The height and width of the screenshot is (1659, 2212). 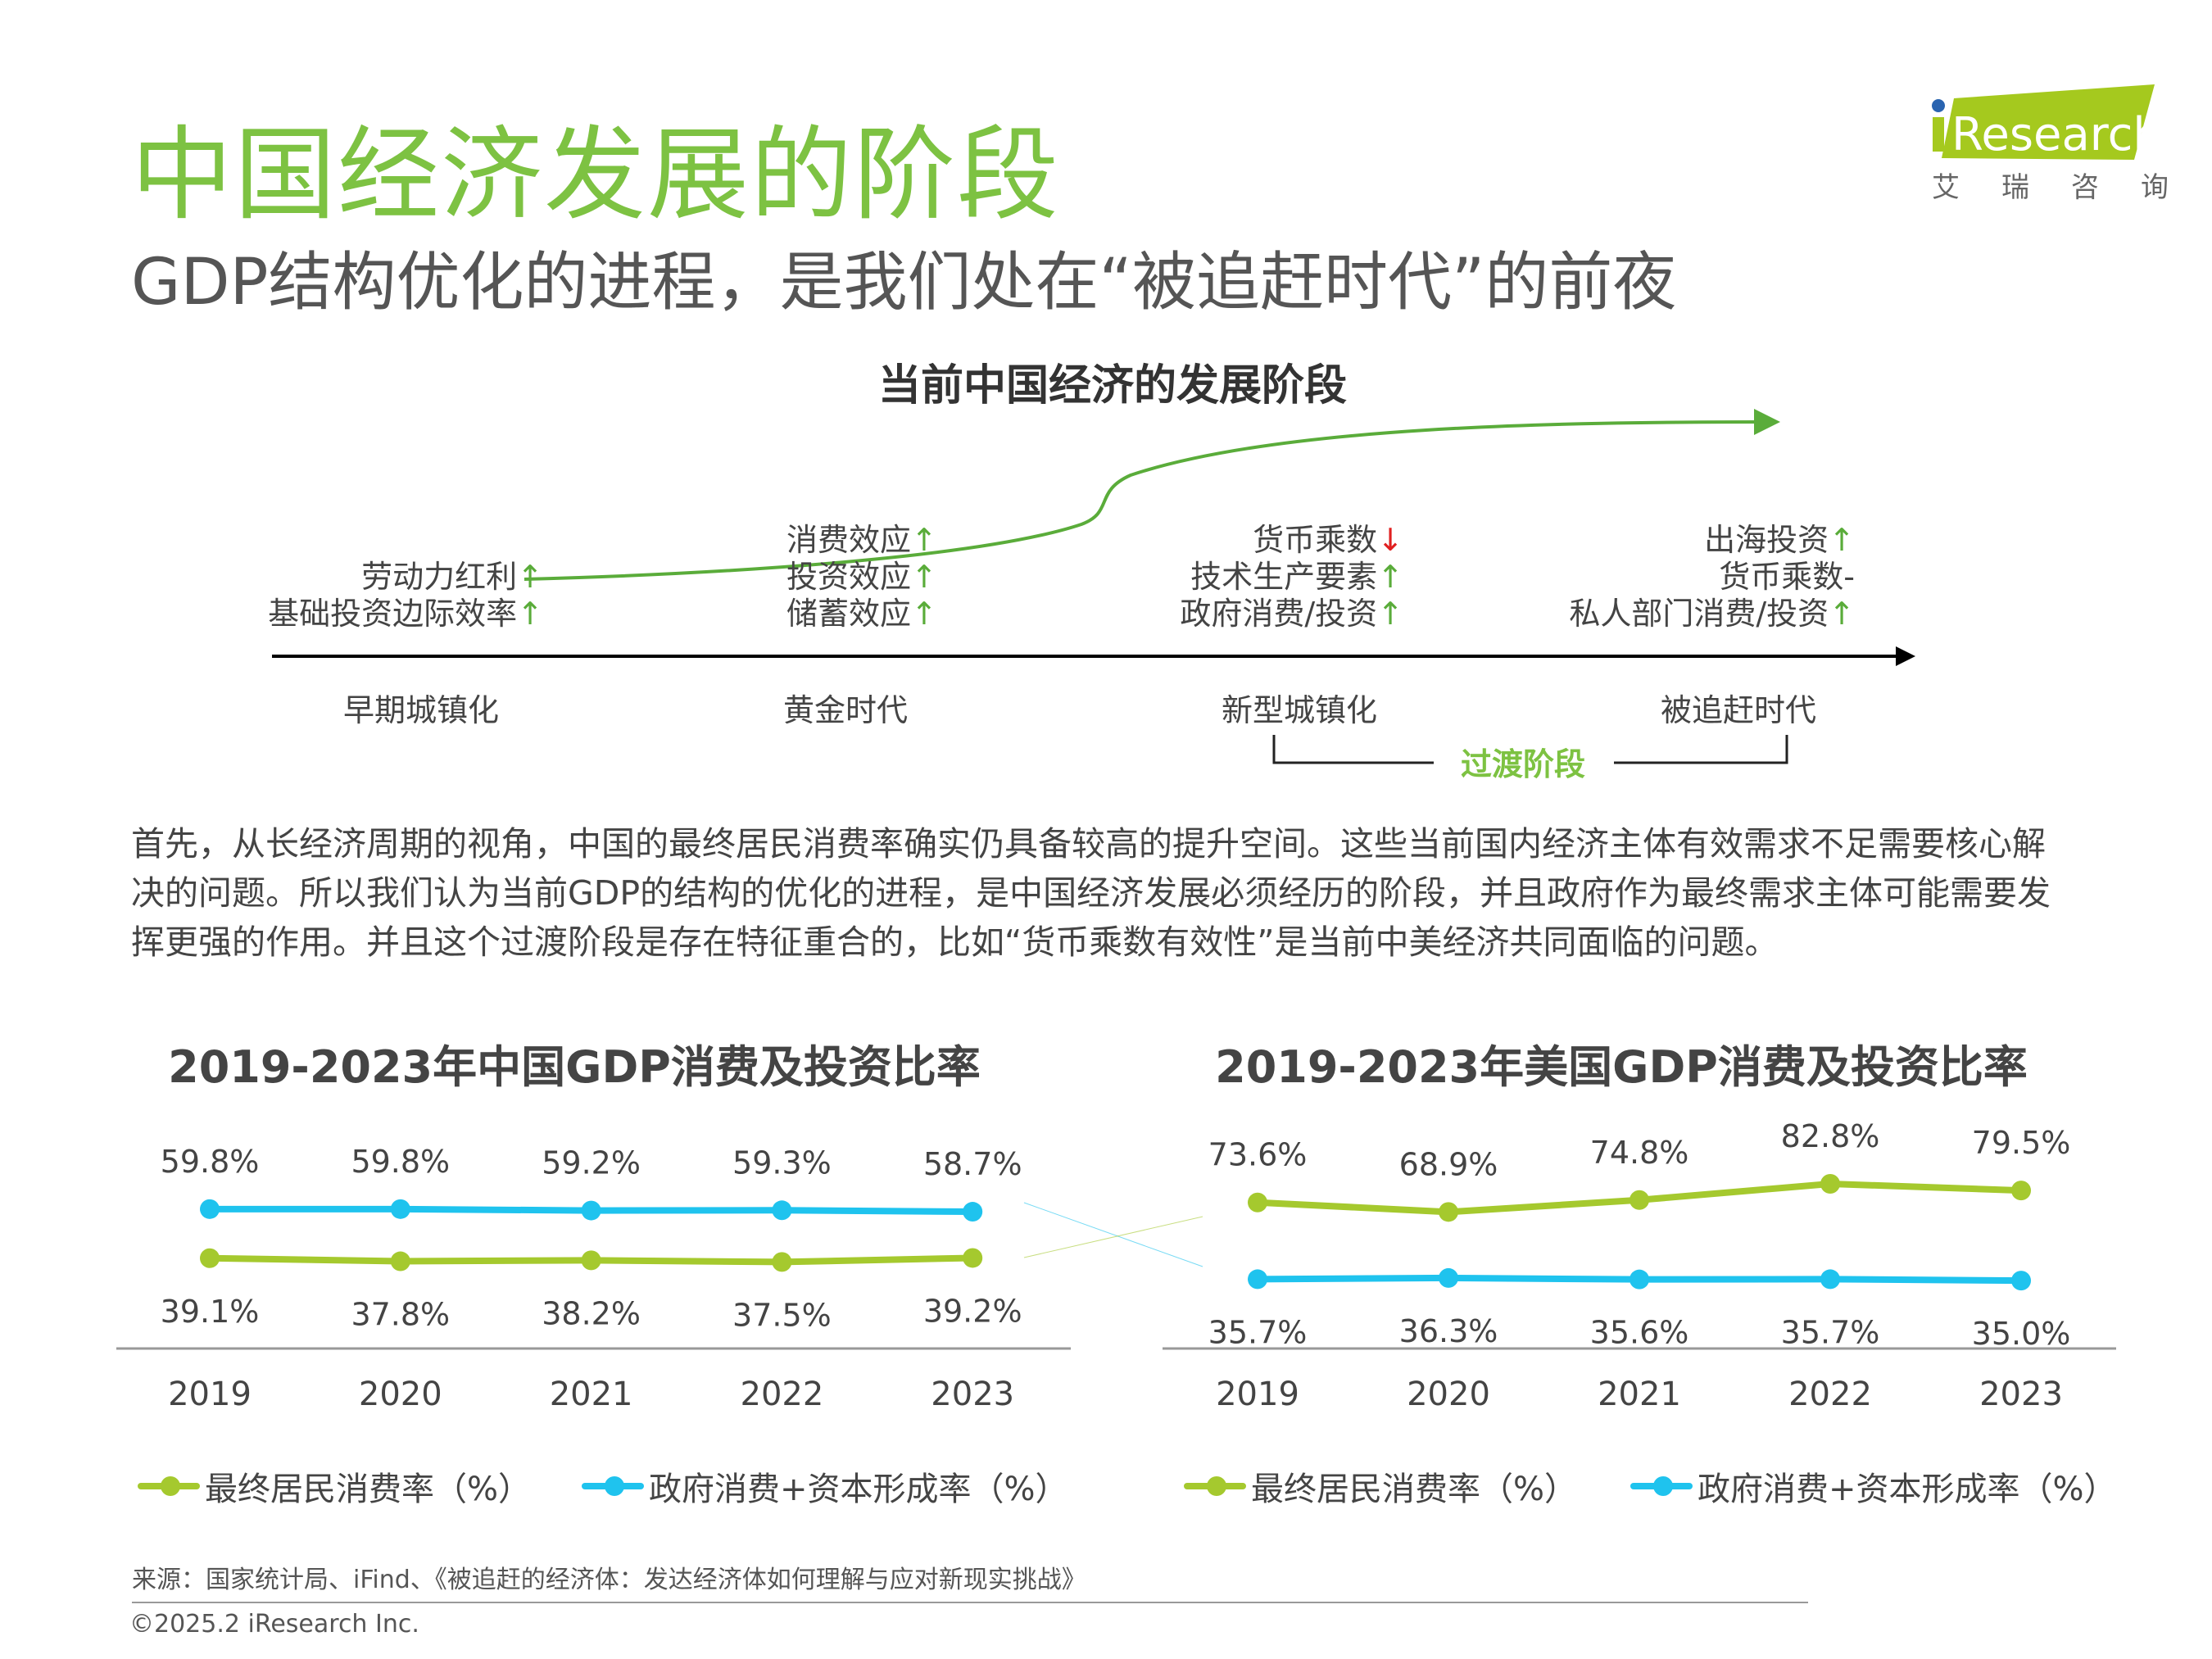 What do you see at coordinates (1448, 1164) in the screenshot?
I see `data-label: 68.9%` at bounding box center [1448, 1164].